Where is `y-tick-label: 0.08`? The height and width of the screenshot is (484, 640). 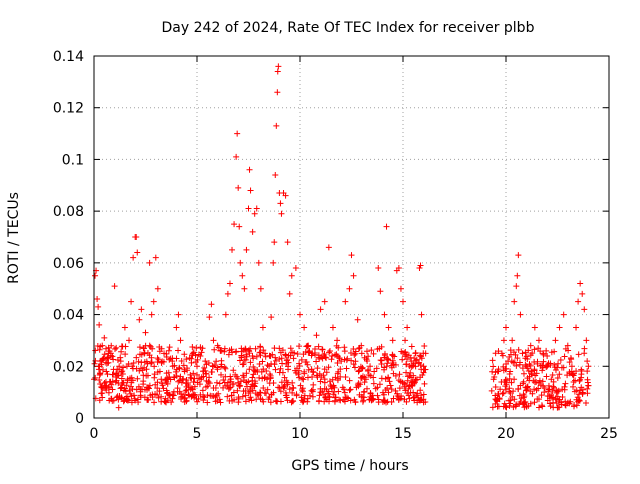
y-tick-label: 0.08 is located at coordinates (68, 212).